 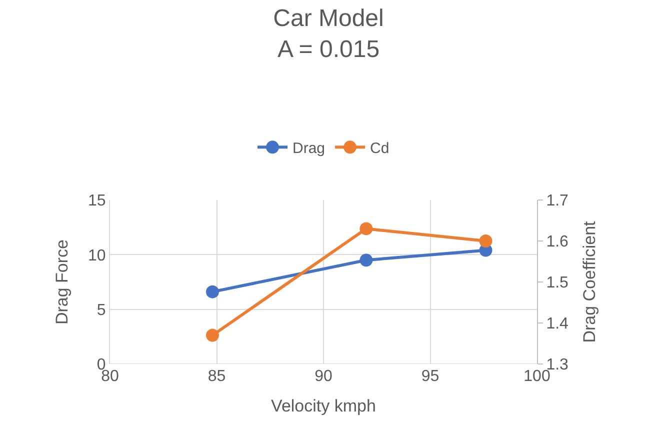 I want to click on x-tick-label: 85, so click(x=217, y=376).